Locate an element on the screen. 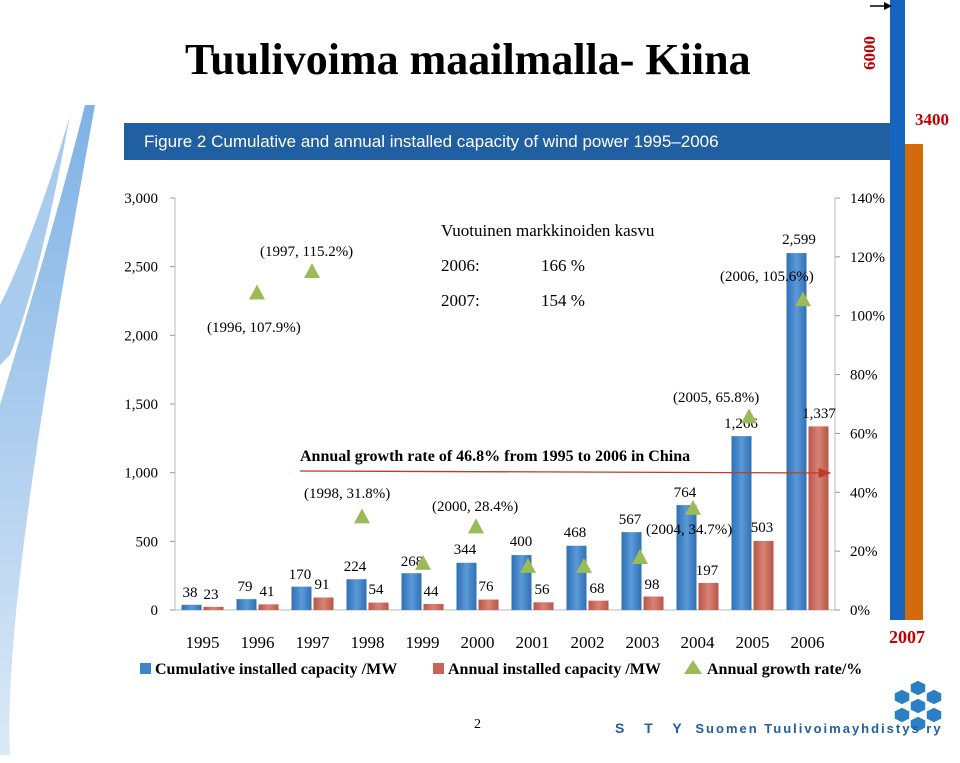 This screenshot has width=960, height=763. side-arrow-head is located at coordinates (888, 6).